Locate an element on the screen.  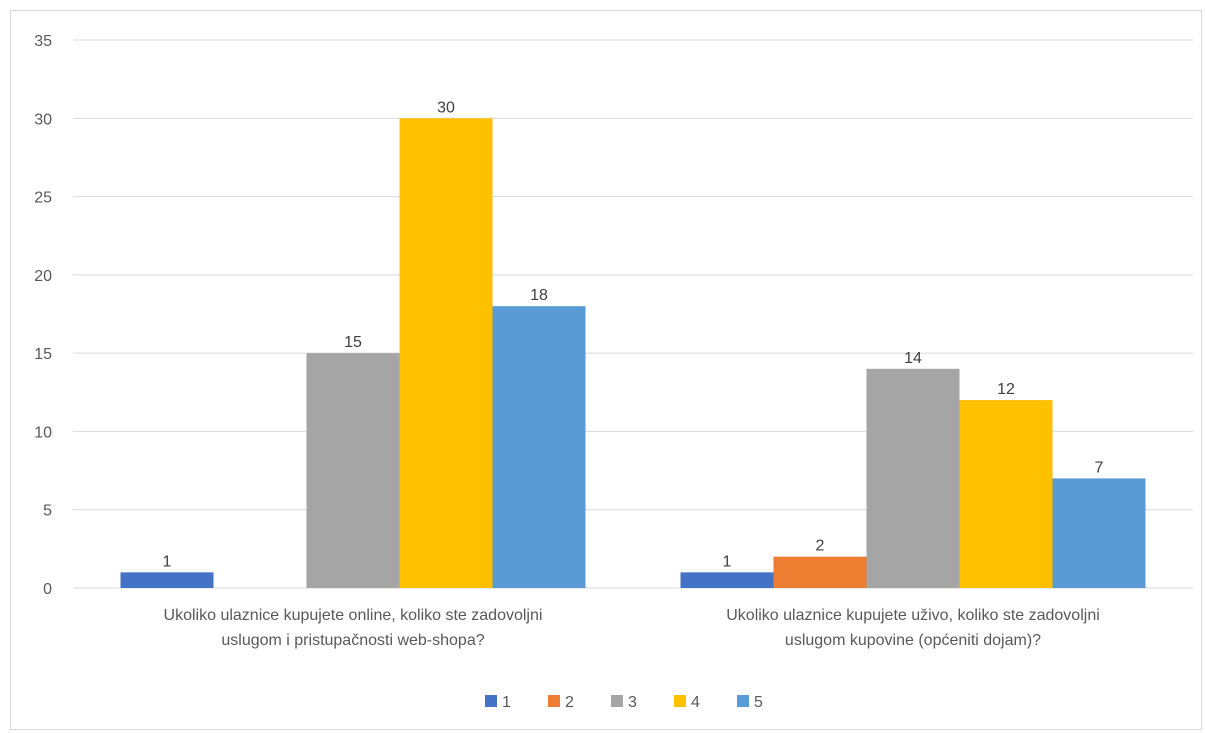
legend-label: 2 is located at coordinates (569, 702).